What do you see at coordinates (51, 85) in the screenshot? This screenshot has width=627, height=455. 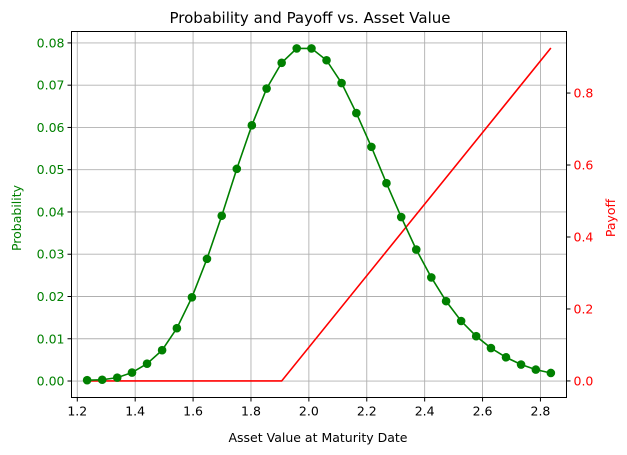 I see `left-y-tick-label: 0.07` at bounding box center [51, 85].